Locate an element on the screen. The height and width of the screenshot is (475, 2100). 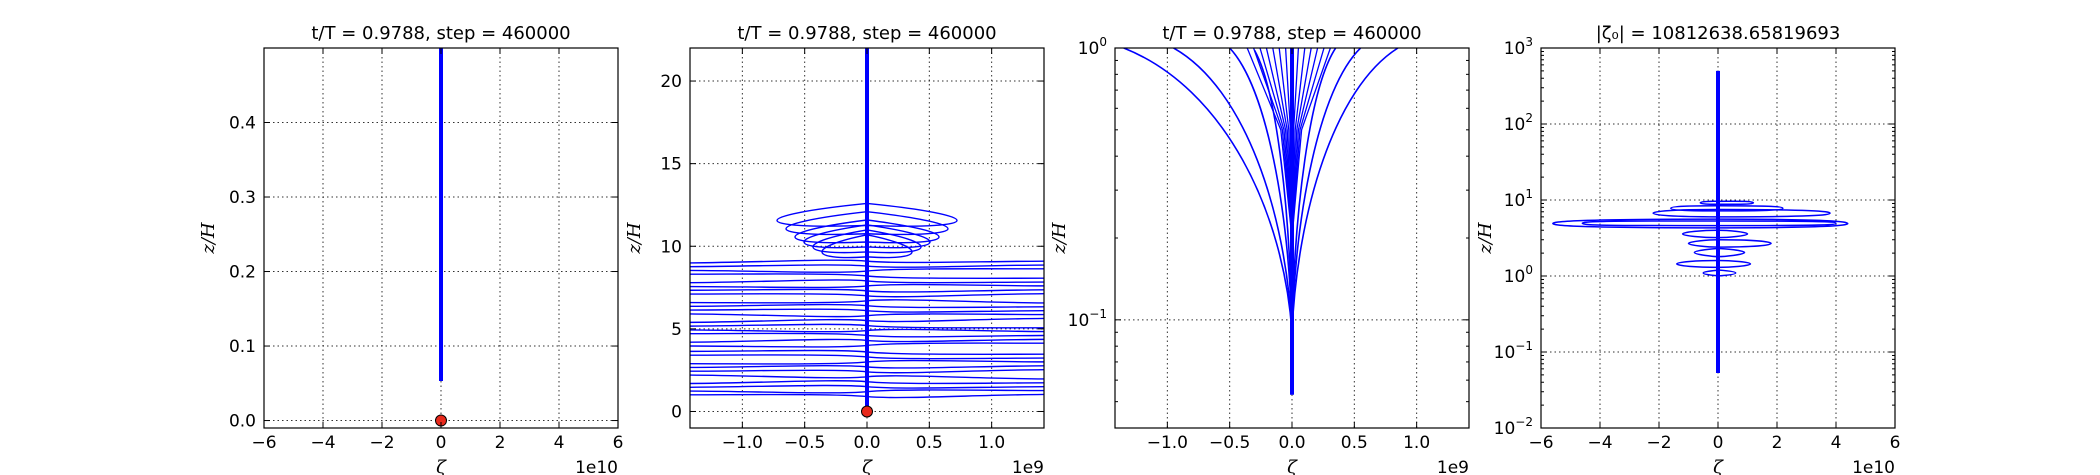
profile-strand is located at coordinates (1311, 143).